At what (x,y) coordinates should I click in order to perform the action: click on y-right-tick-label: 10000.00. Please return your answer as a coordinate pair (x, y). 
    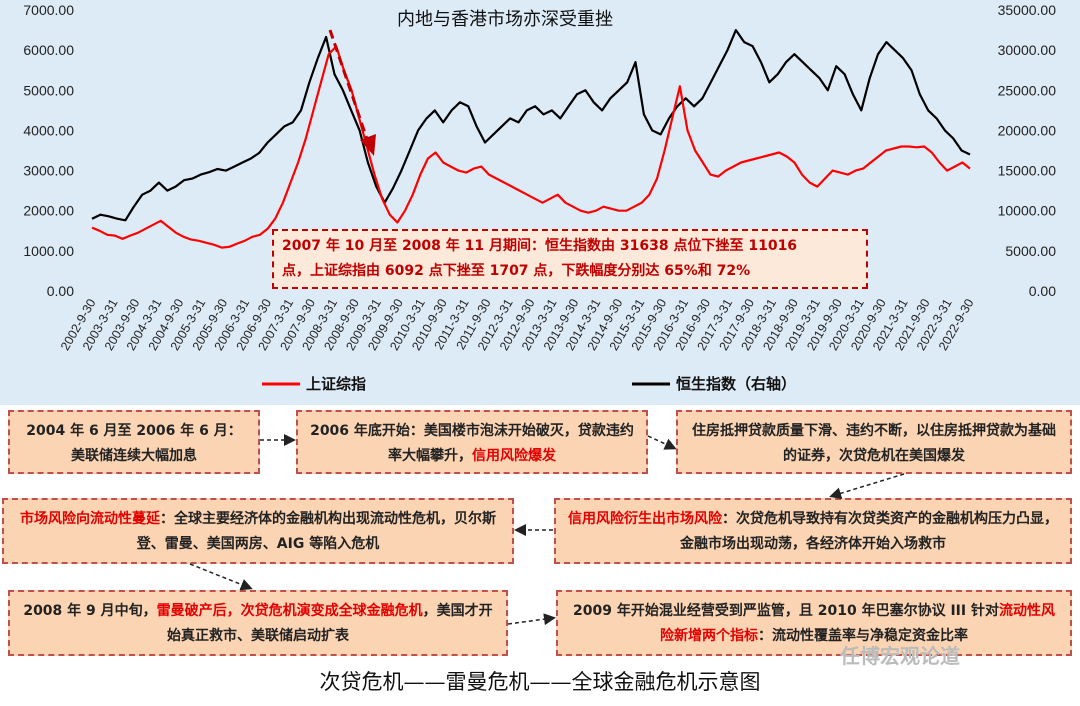
    Looking at the image, I should click on (1027, 211).